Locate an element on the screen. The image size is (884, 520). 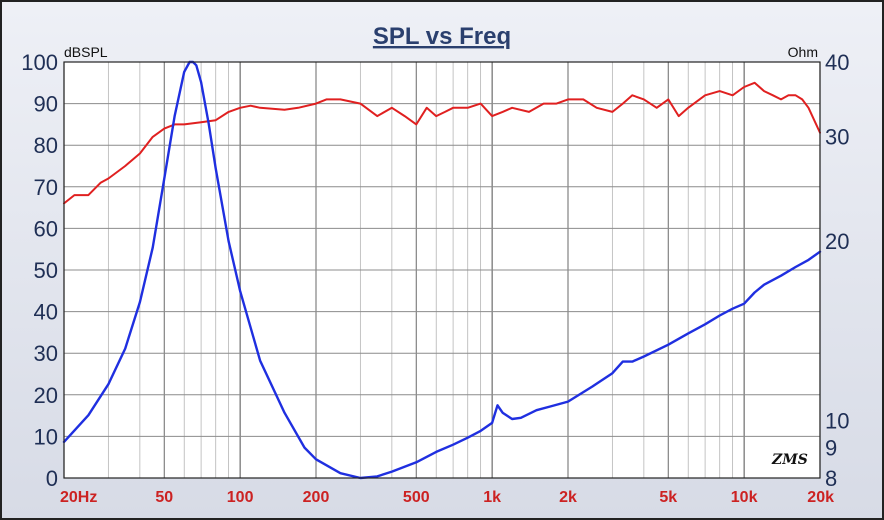
left-tick-label: 40 is located at coordinates (46, 312).